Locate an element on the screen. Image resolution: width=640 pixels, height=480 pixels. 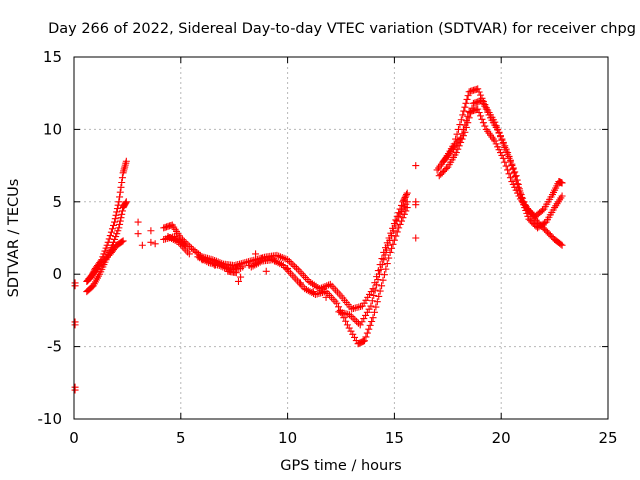
x-axis-label: GPS time / hours is located at coordinates (340, 466).